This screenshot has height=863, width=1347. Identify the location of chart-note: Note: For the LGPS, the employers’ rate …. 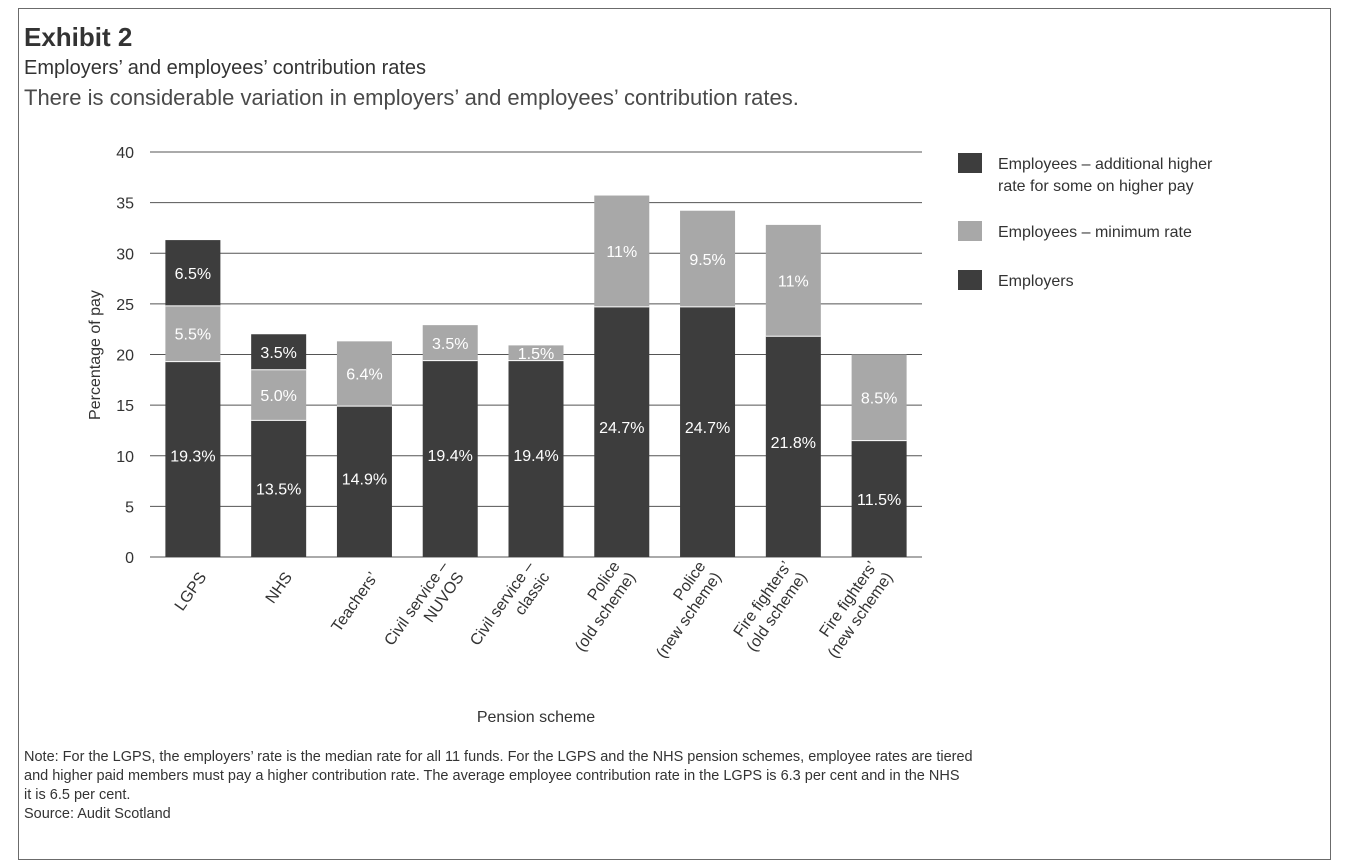
(654, 786).